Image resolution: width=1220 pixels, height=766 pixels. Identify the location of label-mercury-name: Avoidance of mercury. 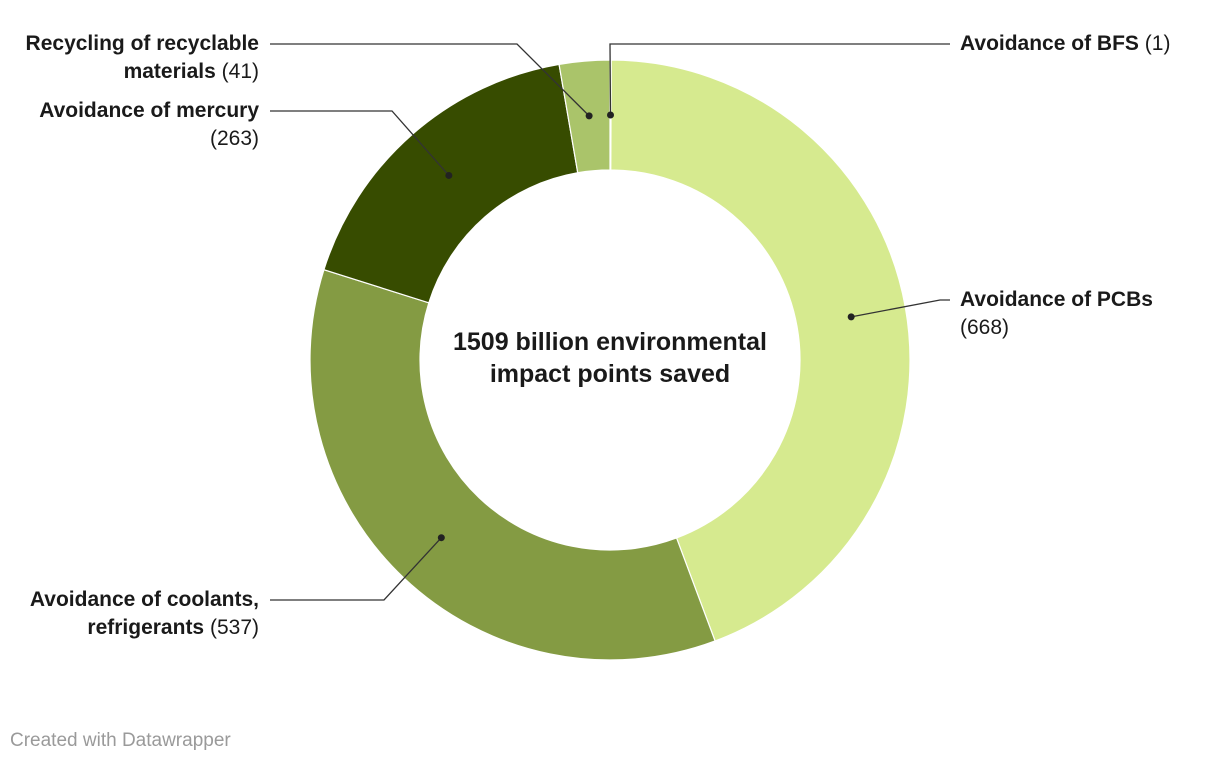
(149, 110).